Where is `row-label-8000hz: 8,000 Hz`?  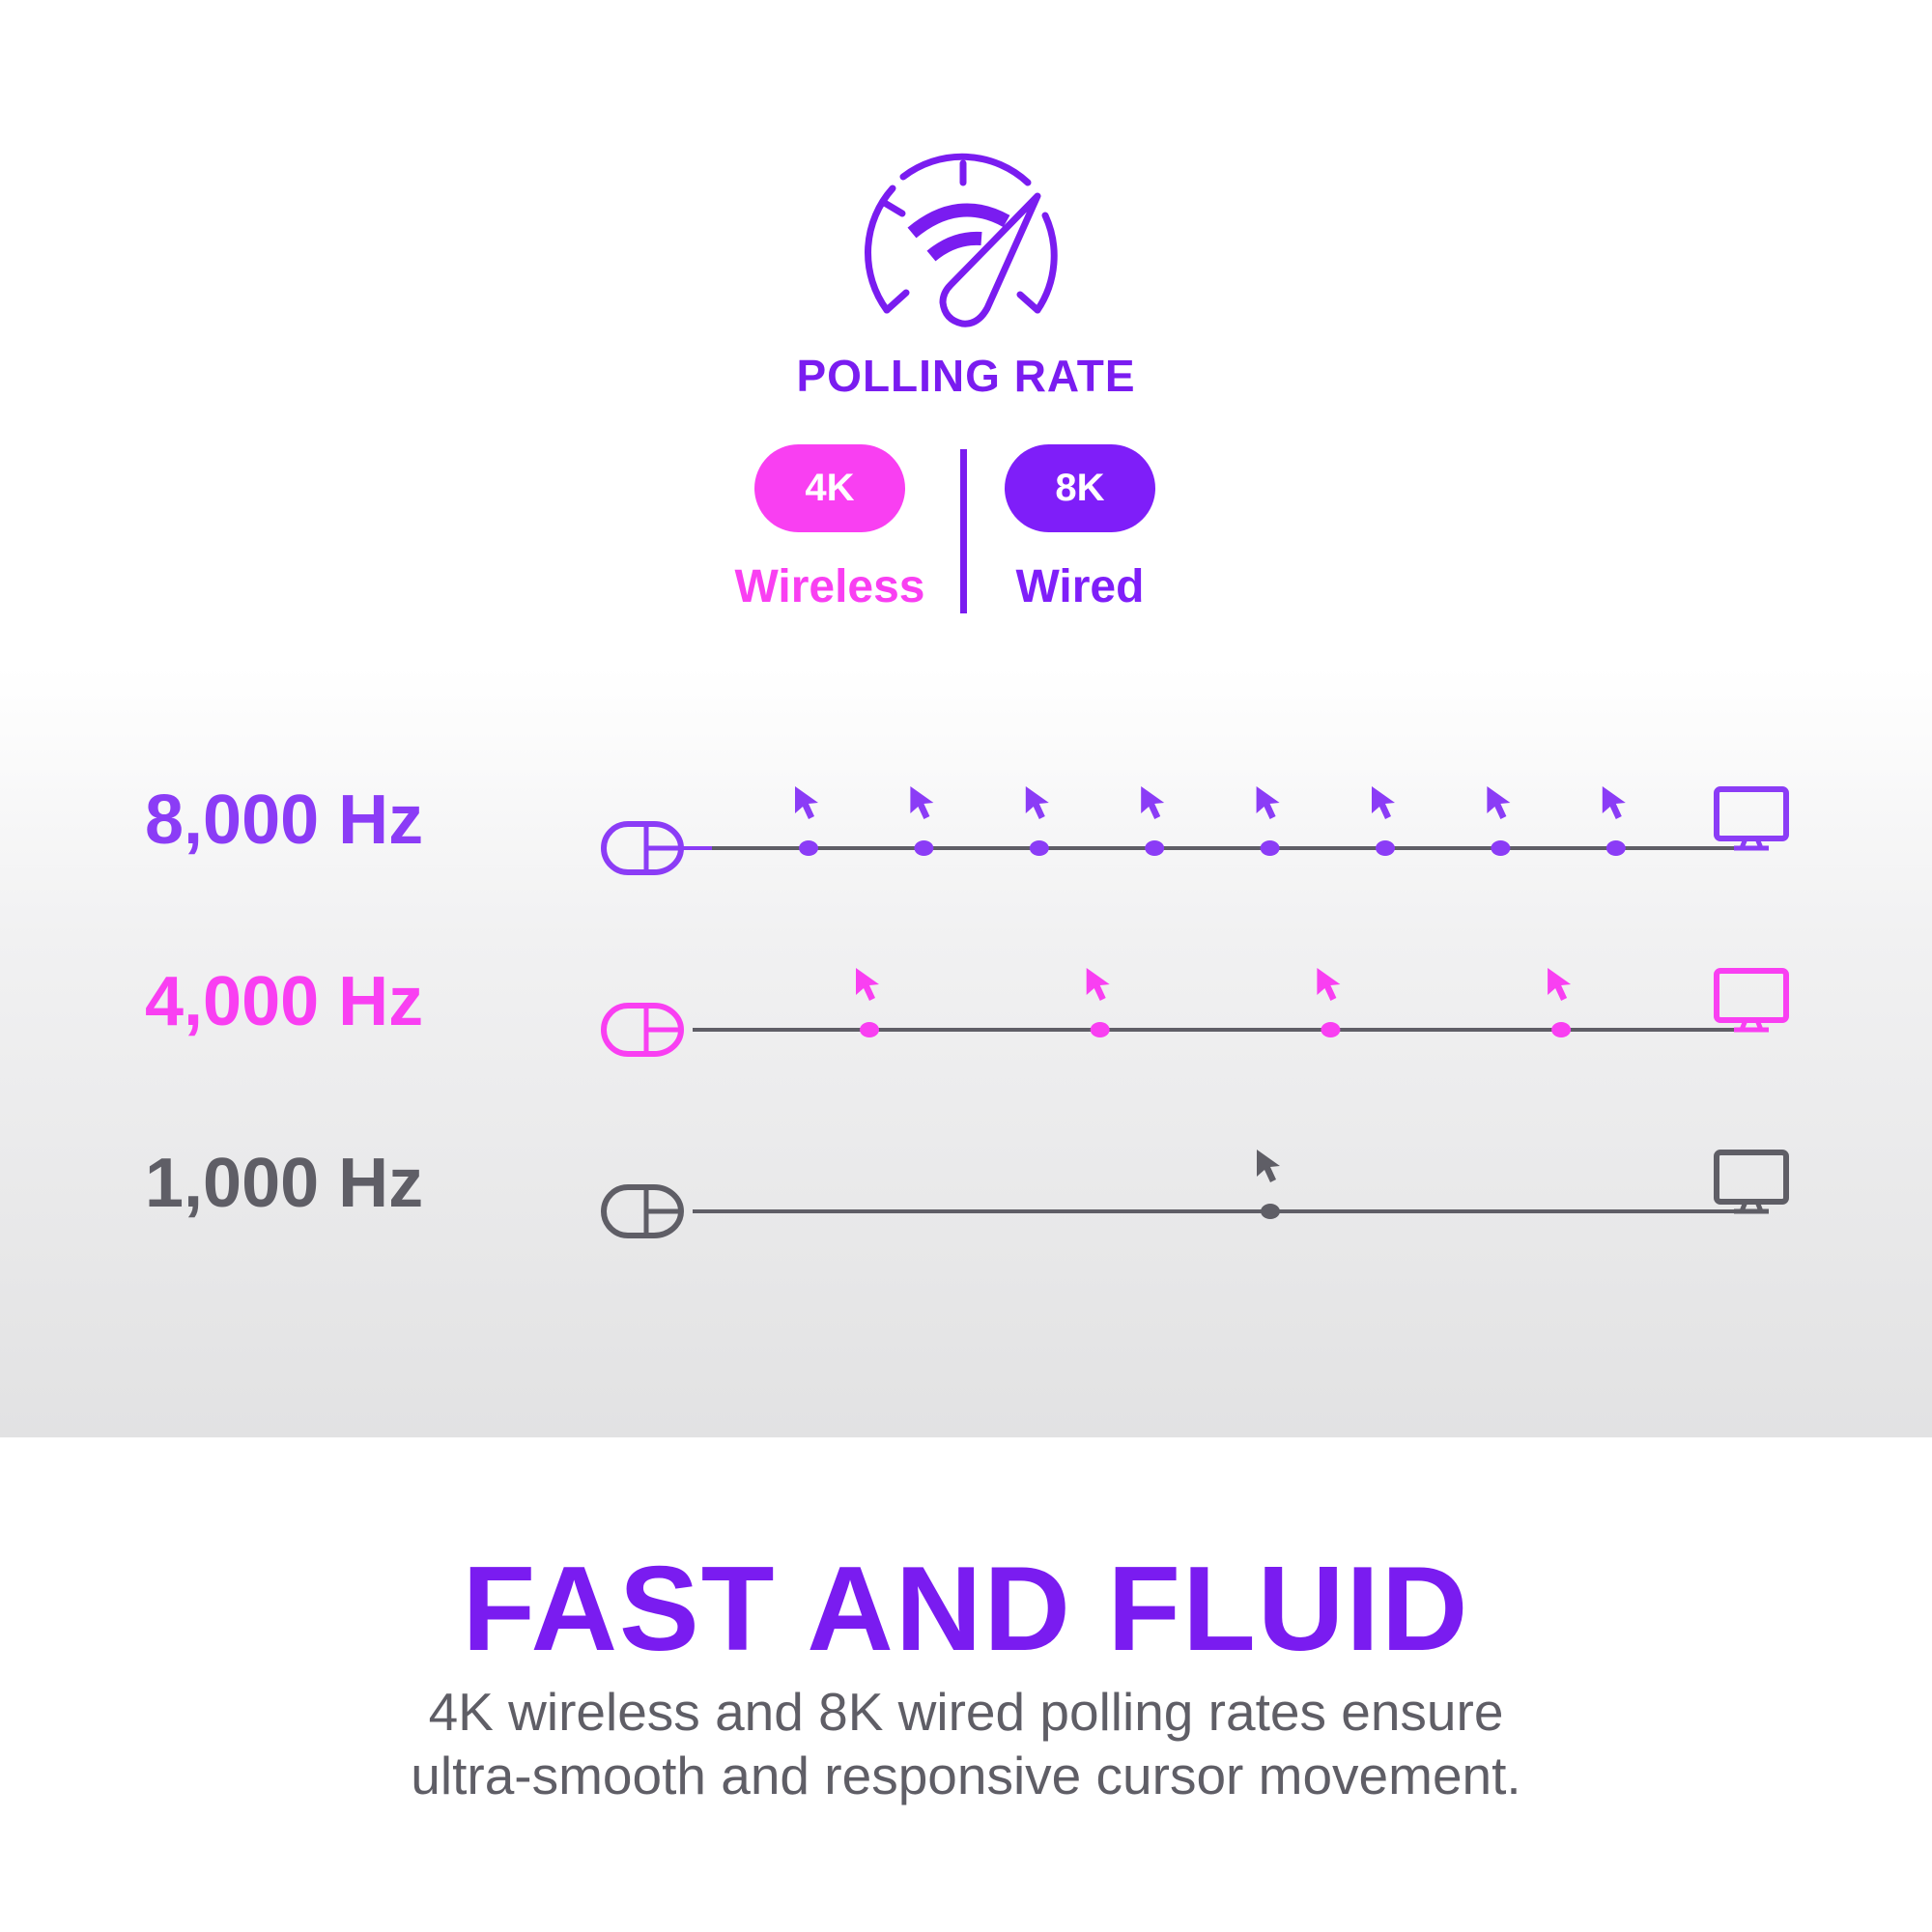 row-label-8000hz: 8,000 Hz is located at coordinates (284, 820).